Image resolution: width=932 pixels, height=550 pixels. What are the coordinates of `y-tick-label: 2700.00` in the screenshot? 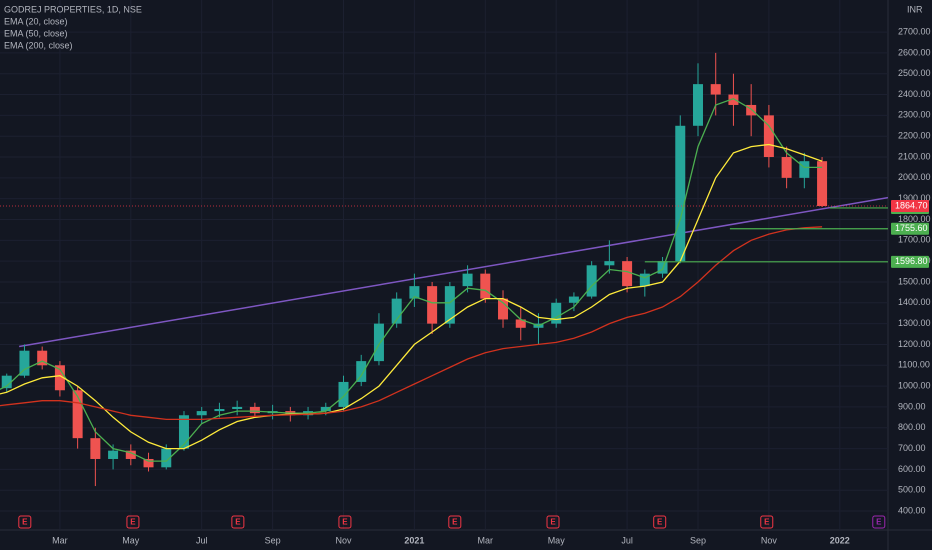 It's located at (914, 31).